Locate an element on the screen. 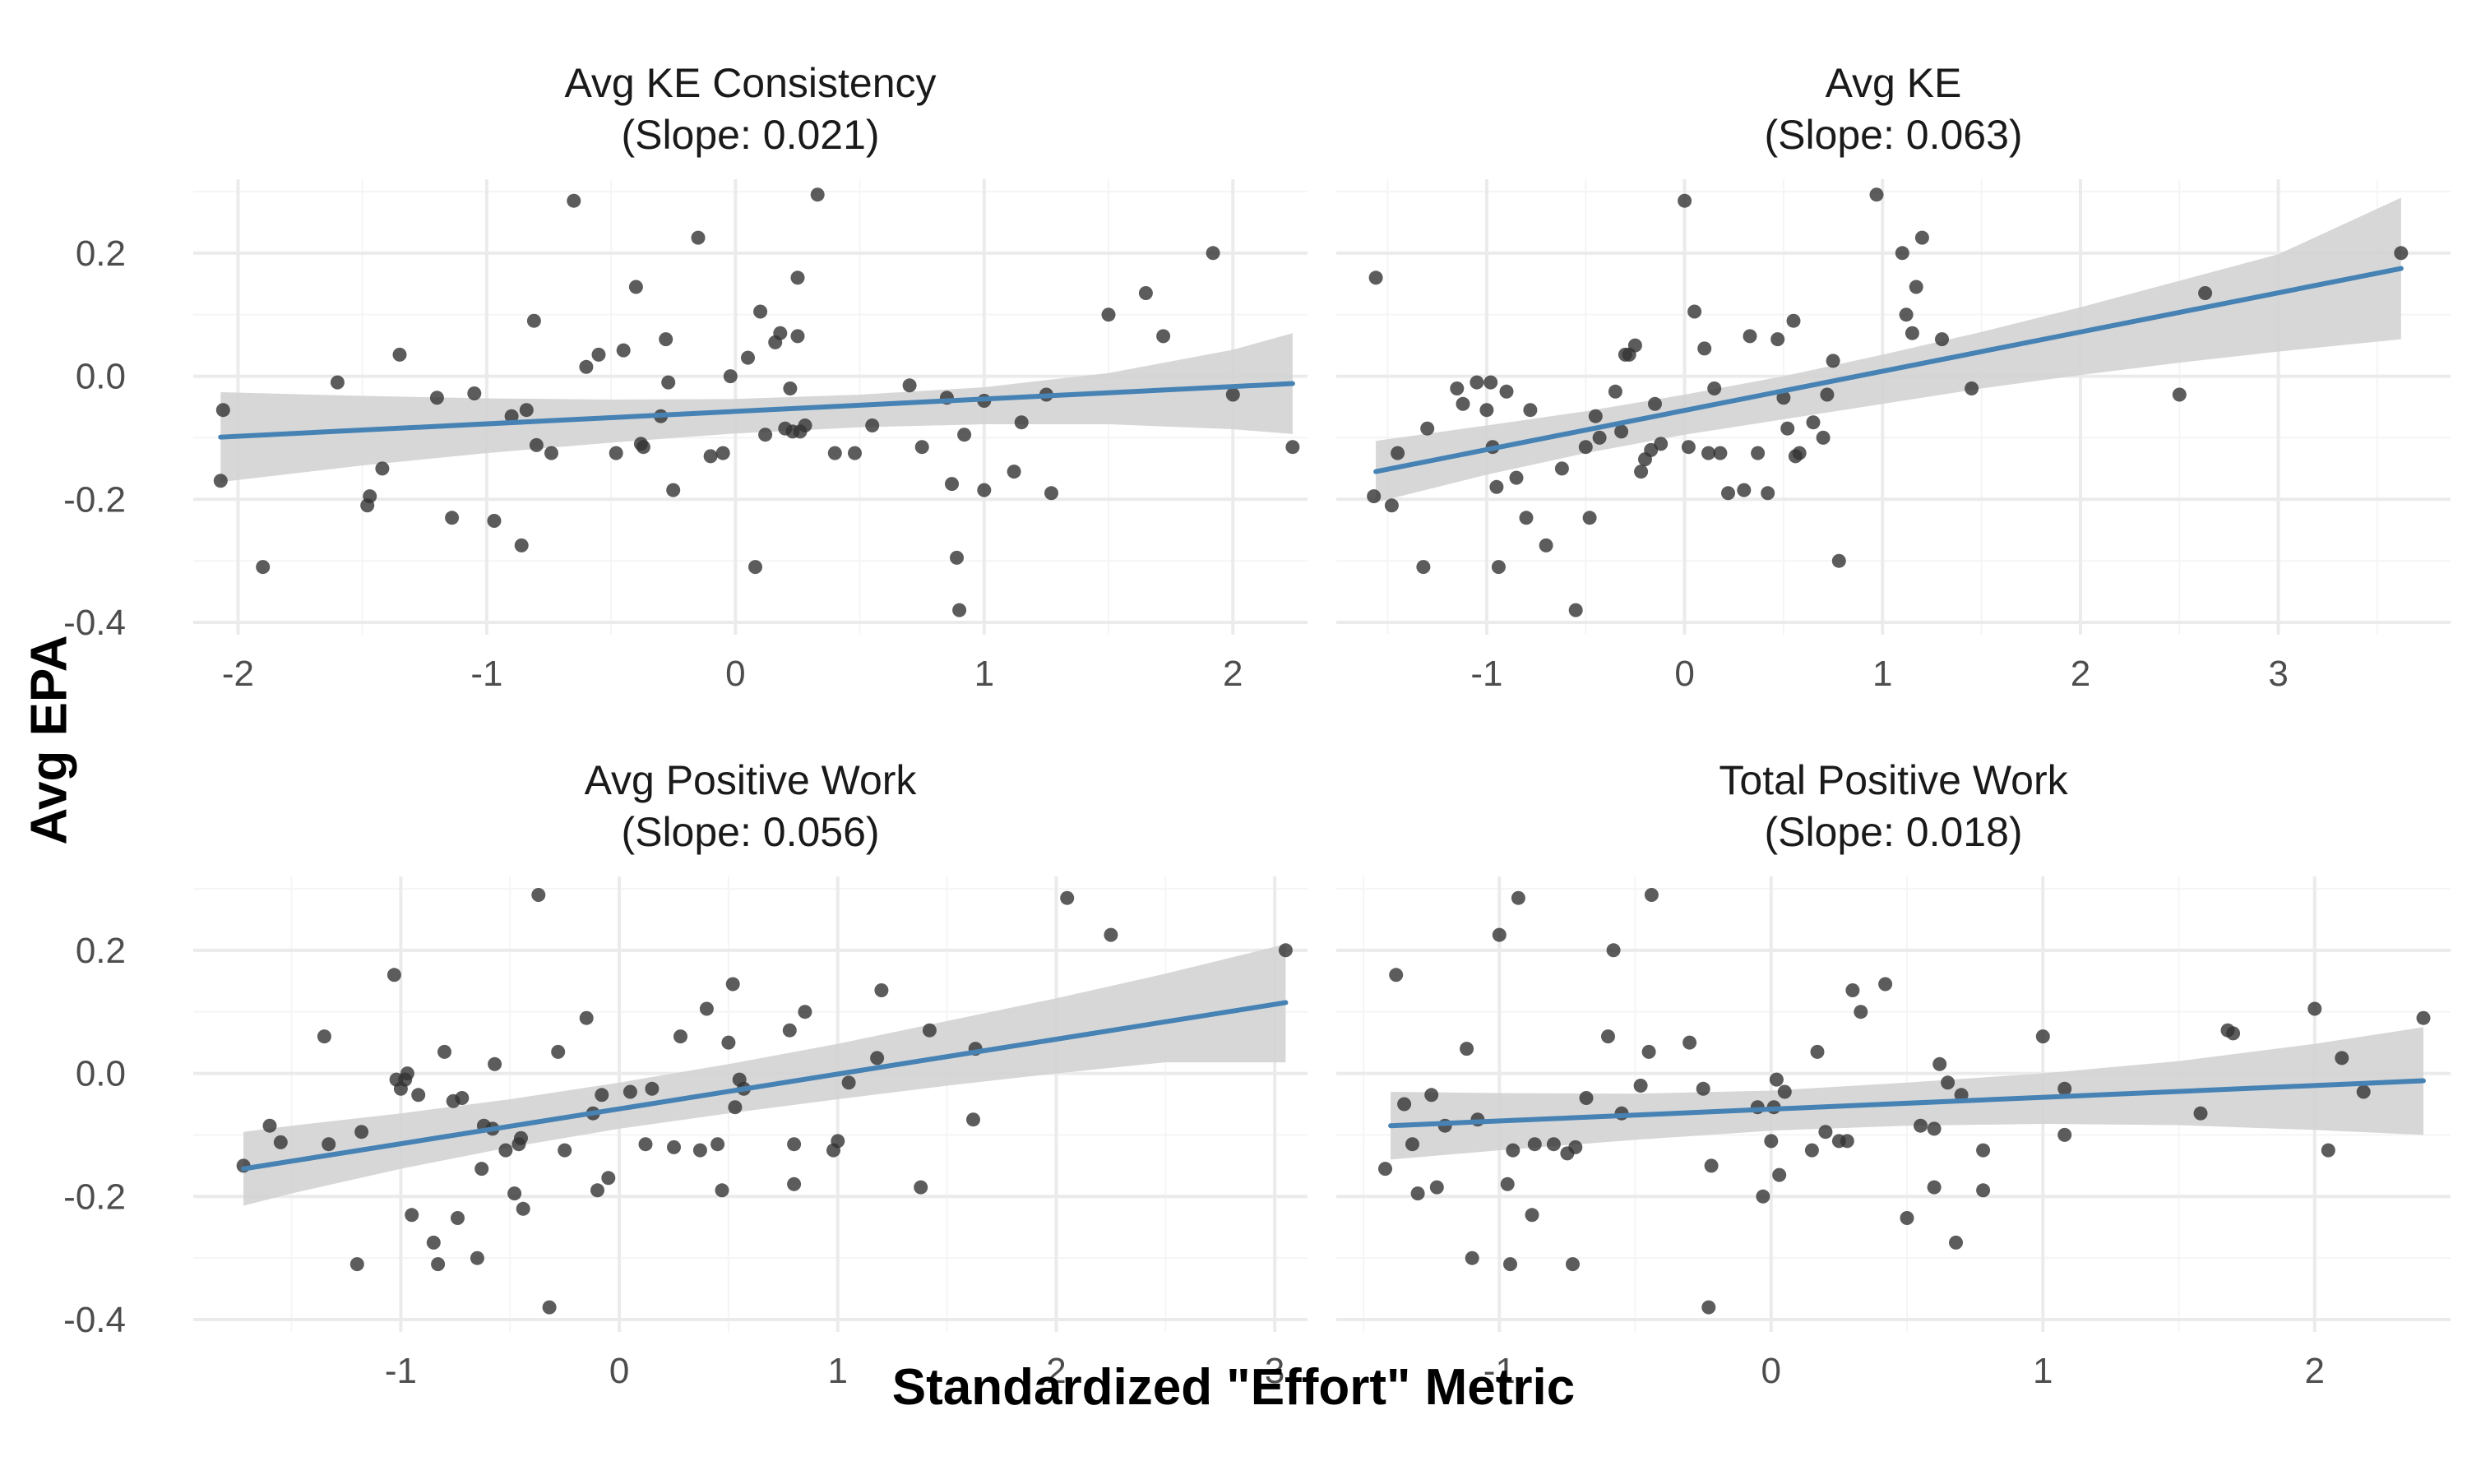  x-tick-label: 0 is located at coordinates (619, 1371).